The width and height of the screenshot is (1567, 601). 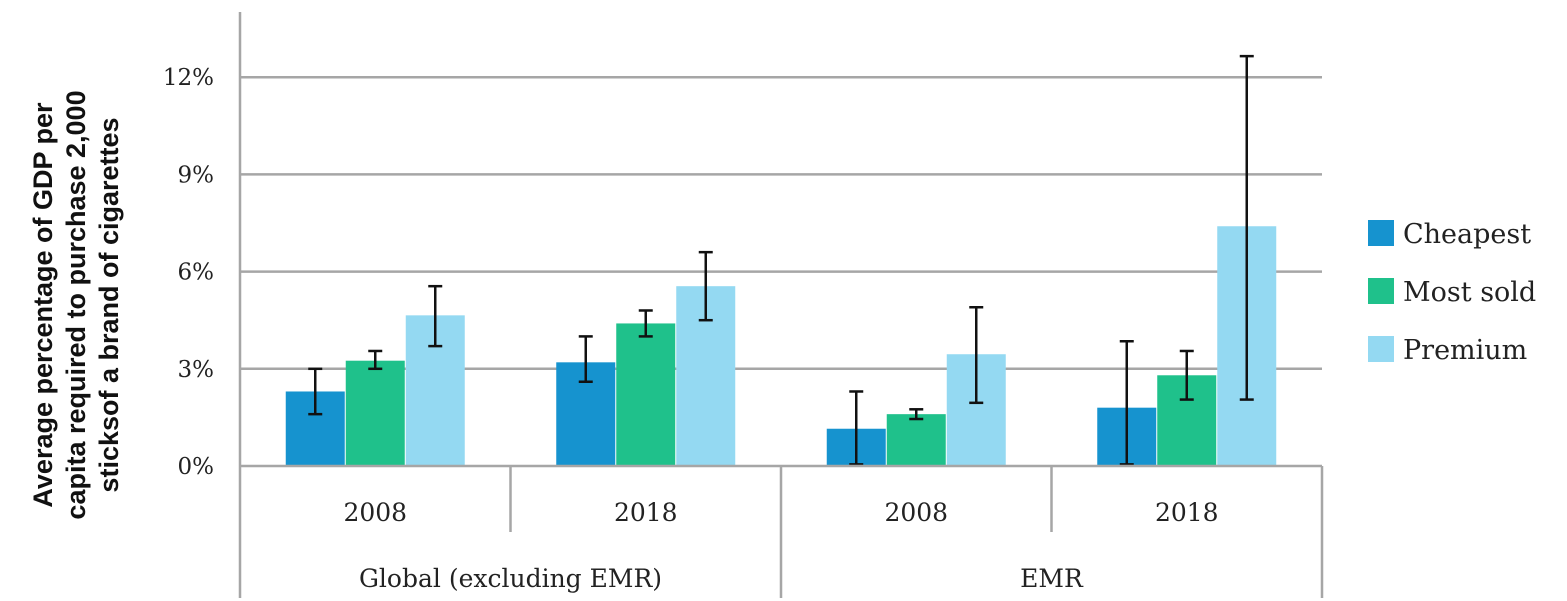 I want to click on y-axis-ticks: 0% 3% 6% 9% 12%, so click(x=188, y=272).